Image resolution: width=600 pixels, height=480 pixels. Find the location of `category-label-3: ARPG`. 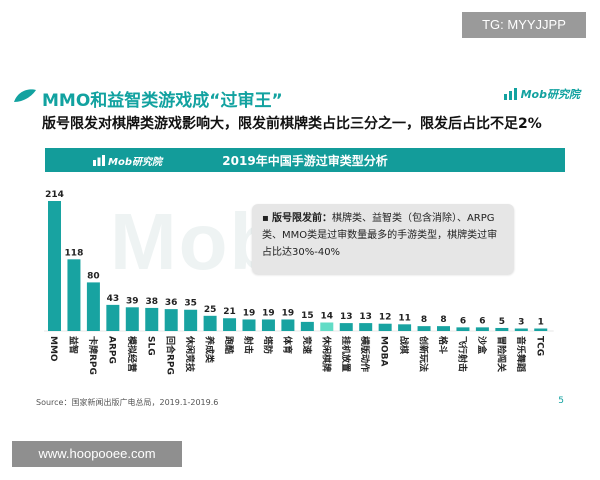

category-label-3: ARPG is located at coordinates (111, 350).